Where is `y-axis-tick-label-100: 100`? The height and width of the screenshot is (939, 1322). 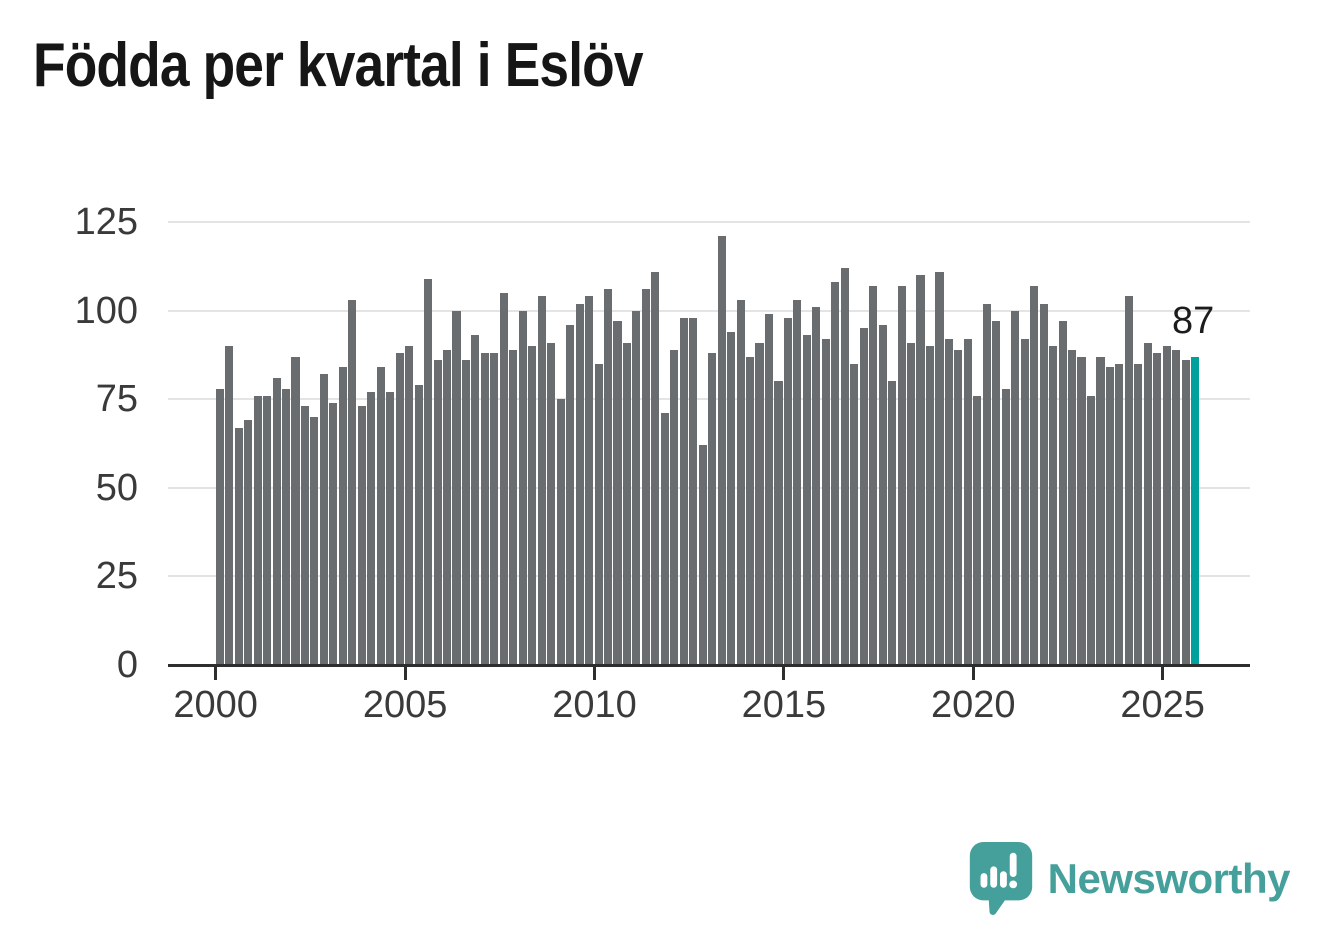
y-axis-tick-label-100: 100 is located at coordinates (106, 310).